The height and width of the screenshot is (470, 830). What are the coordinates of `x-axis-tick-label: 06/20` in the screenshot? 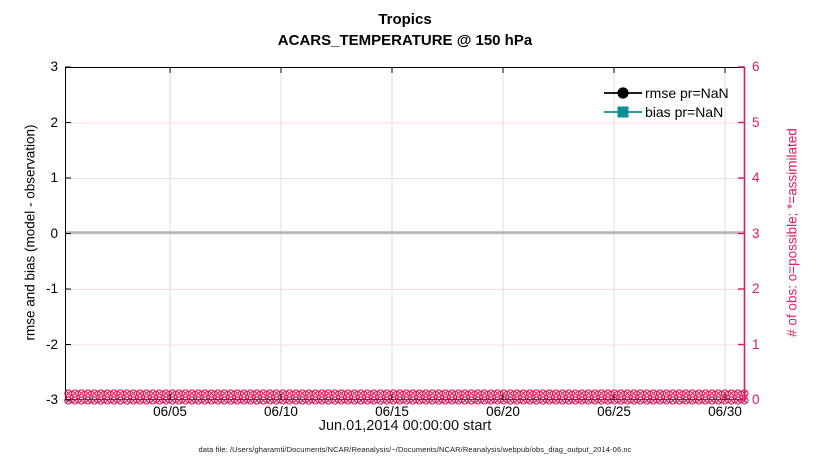 It's located at (503, 411).